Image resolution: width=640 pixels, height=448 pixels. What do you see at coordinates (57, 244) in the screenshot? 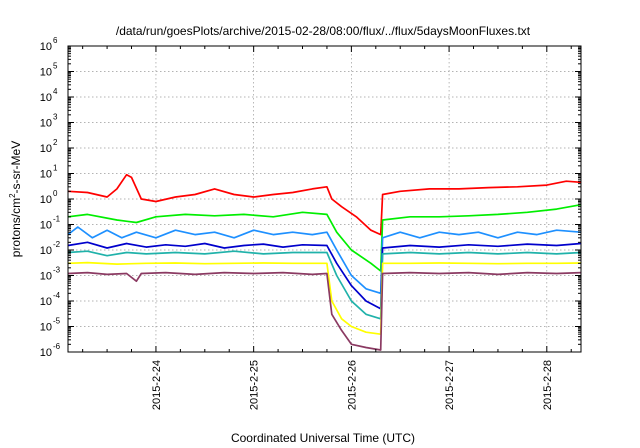
I see `y-tick-exponent: -2` at bounding box center [57, 244].